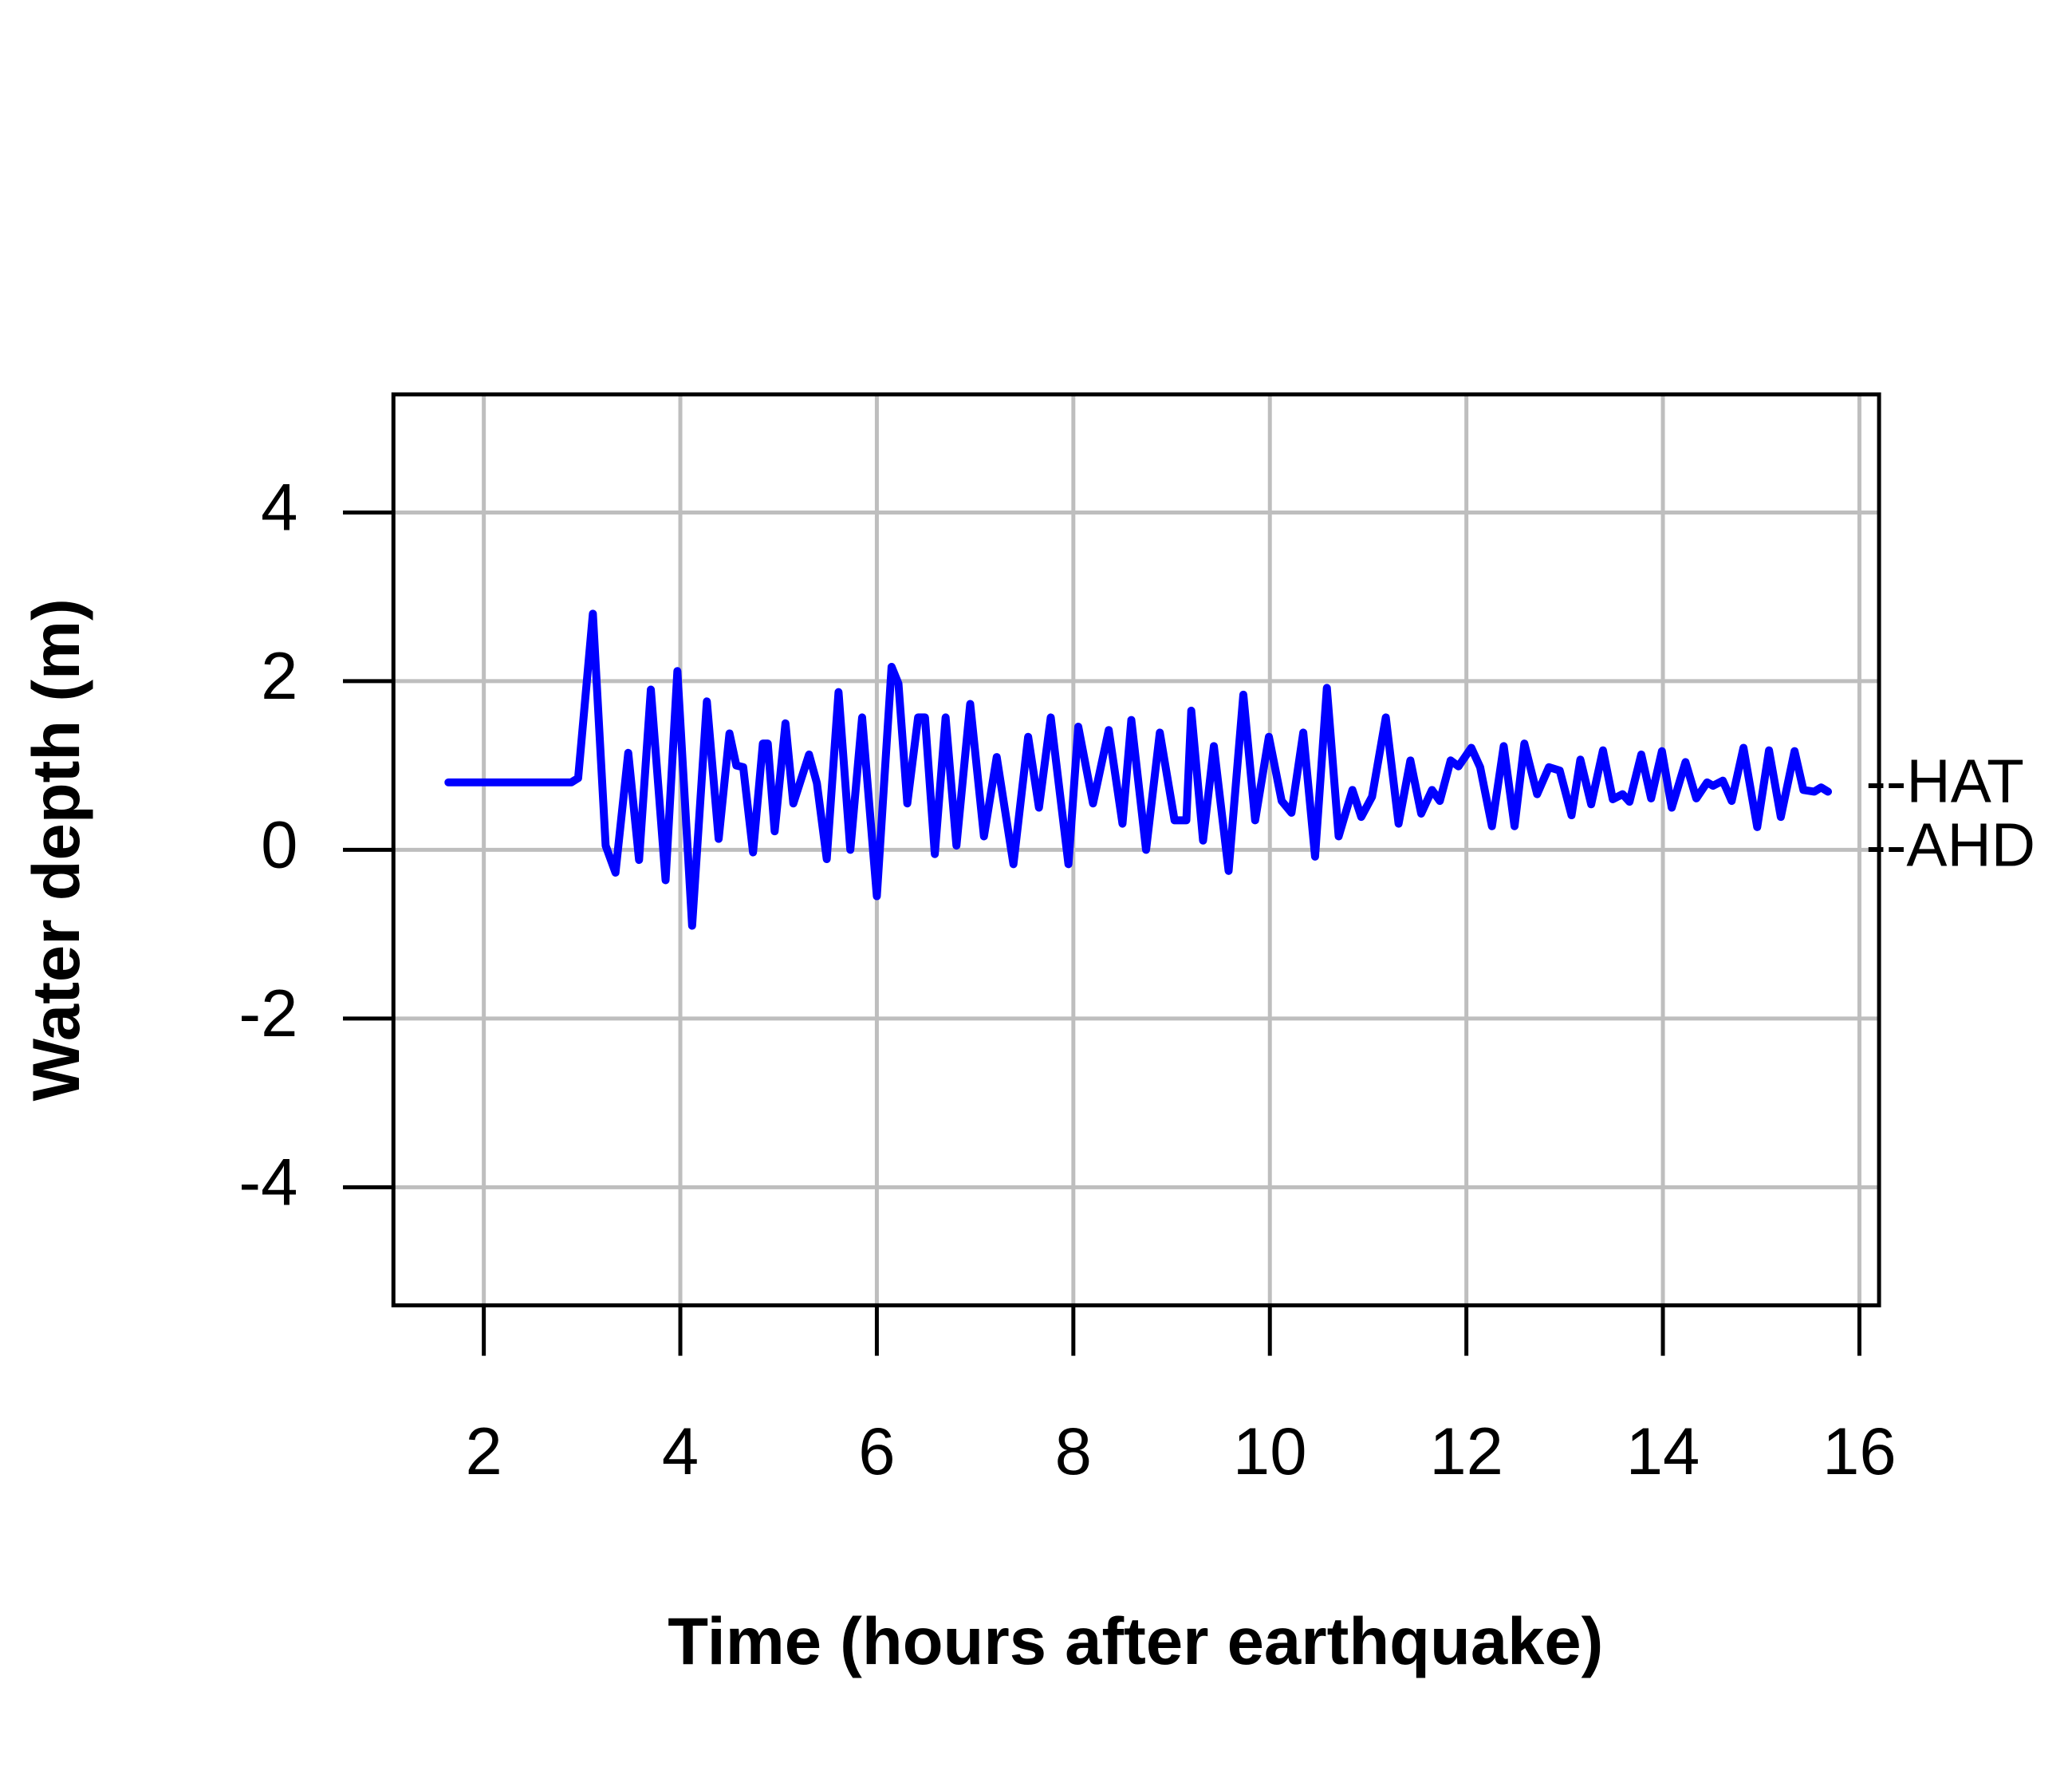 The width and height of the screenshot is (2072, 1790). I want to click on x-tick-label: 10, so click(1270, 1451).